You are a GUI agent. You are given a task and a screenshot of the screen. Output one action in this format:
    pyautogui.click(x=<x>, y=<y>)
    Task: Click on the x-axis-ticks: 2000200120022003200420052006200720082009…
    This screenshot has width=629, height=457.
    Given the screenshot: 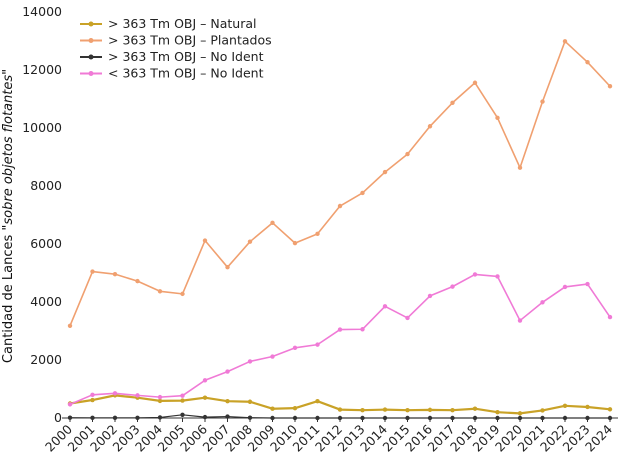 What is the action you would take?
    pyautogui.click(x=328, y=436)
    